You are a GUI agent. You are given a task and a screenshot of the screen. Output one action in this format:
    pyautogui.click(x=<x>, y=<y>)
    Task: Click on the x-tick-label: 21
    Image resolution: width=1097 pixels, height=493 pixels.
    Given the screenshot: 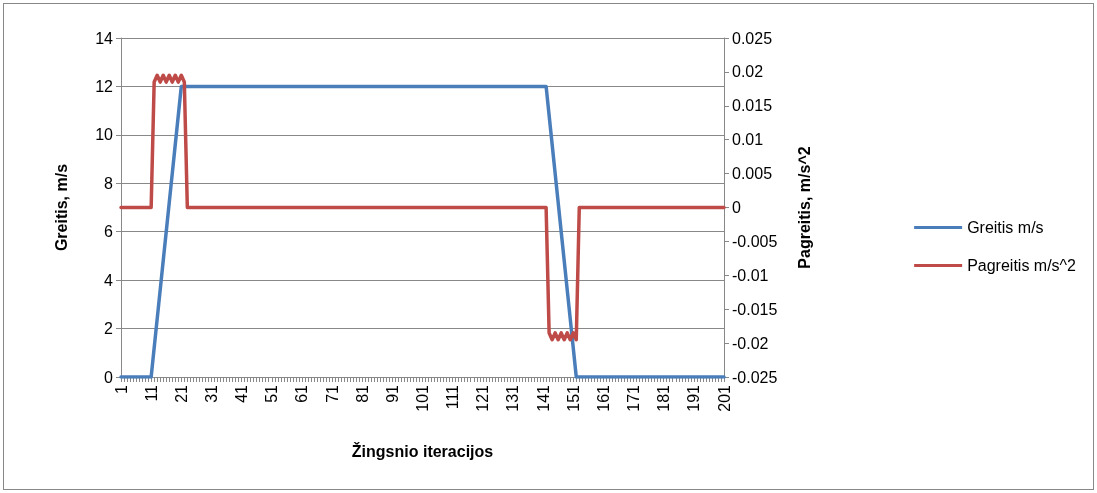 What is the action you would take?
    pyautogui.click(x=181, y=393)
    